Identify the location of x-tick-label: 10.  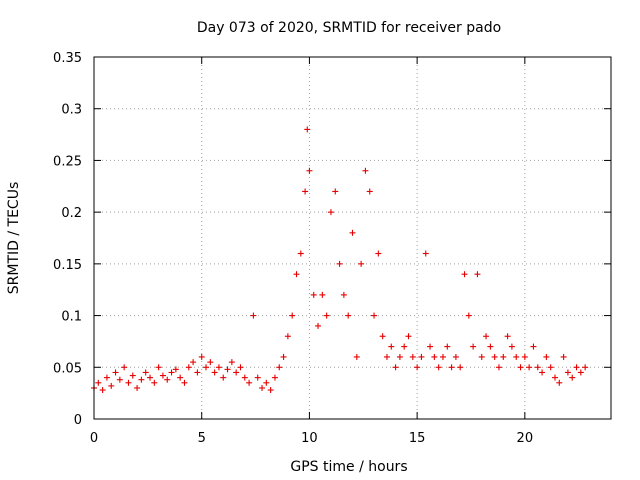
(309, 438).